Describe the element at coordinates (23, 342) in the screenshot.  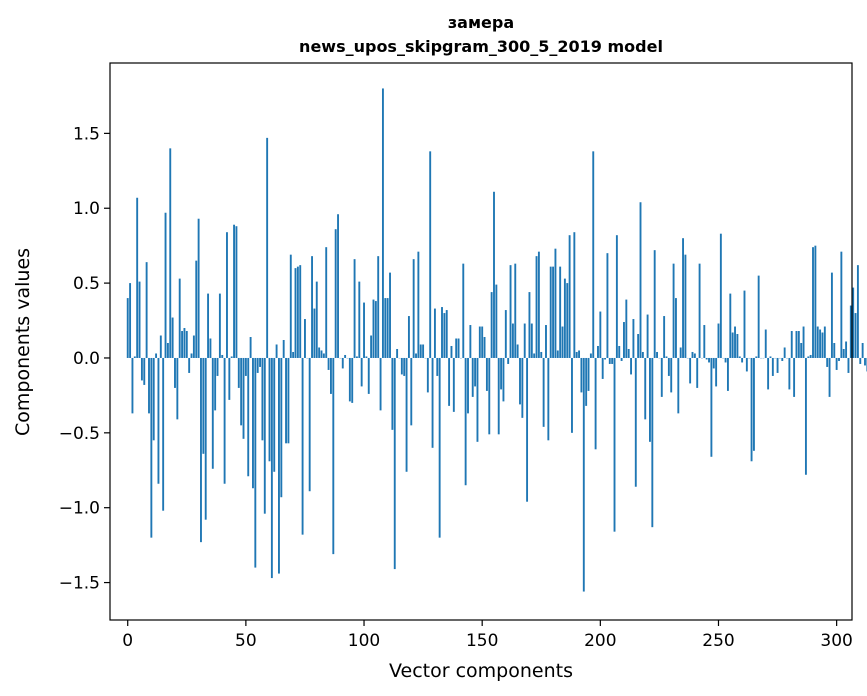
I see `y-axis-label: Components values` at that location.